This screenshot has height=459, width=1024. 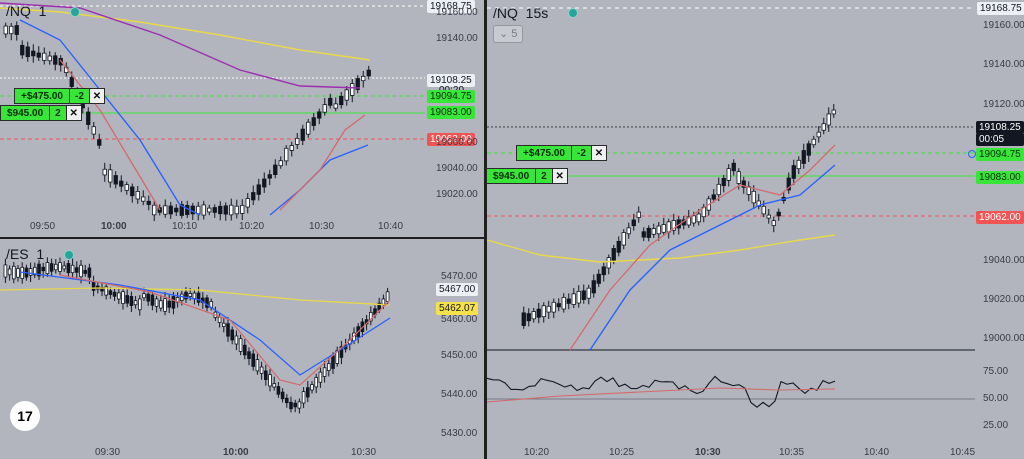 I want to click on price-label-last: 19108.25, so click(x=1000, y=127).